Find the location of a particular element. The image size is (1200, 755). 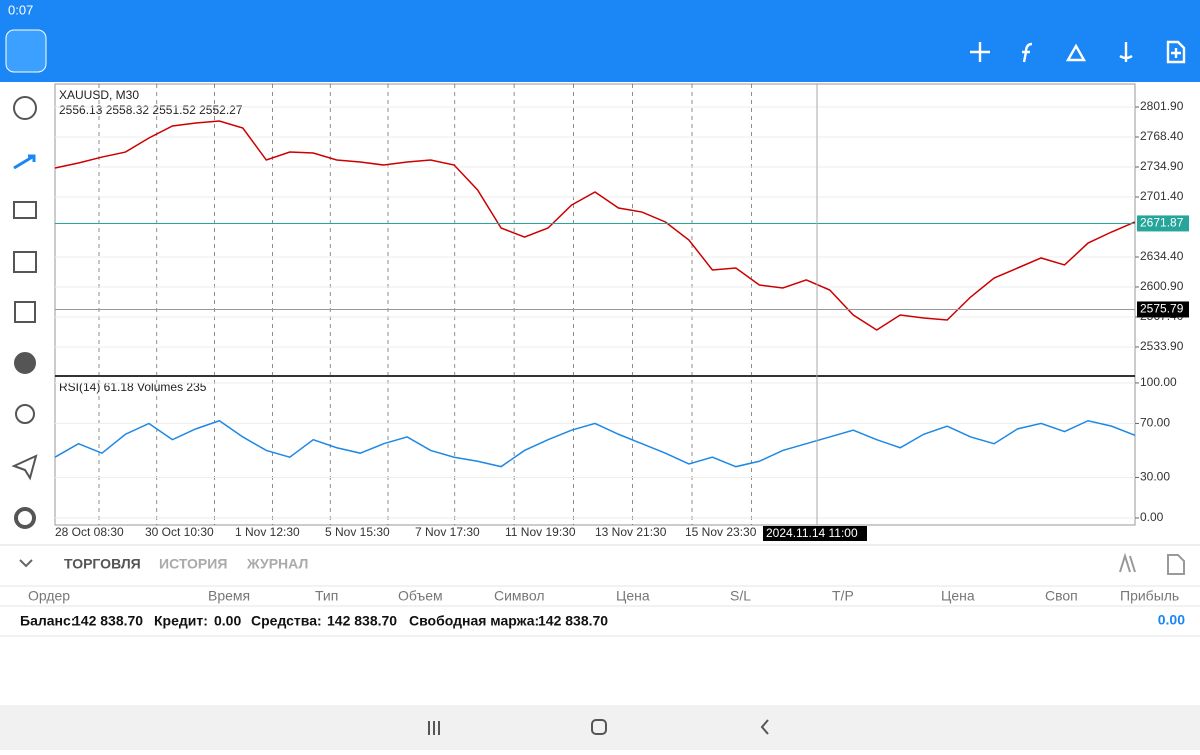

value: 0.00 is located at coordinates (227, 621).